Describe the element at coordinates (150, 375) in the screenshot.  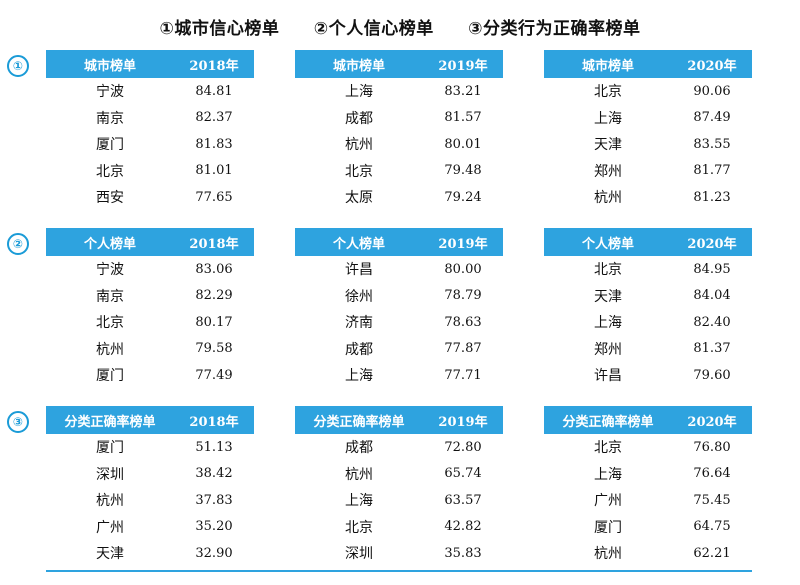
I see `table-row: 厦门 77.49` at that location.